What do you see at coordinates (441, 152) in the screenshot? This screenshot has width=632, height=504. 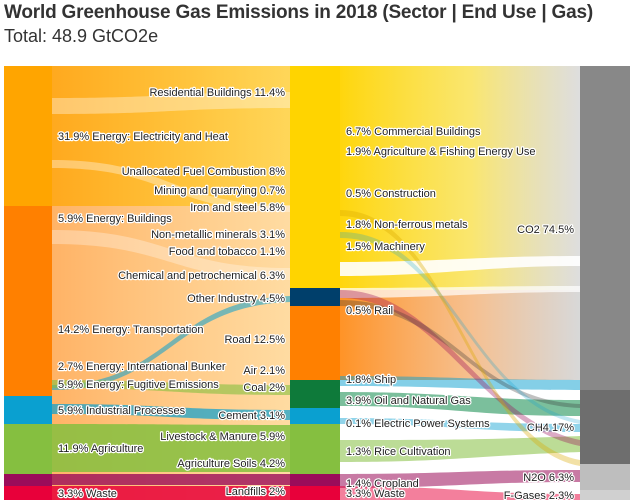 I see `label-agri-fishing: 1.9% Agriculture & Fishing Energy Use` at bounding box center [441, 152].